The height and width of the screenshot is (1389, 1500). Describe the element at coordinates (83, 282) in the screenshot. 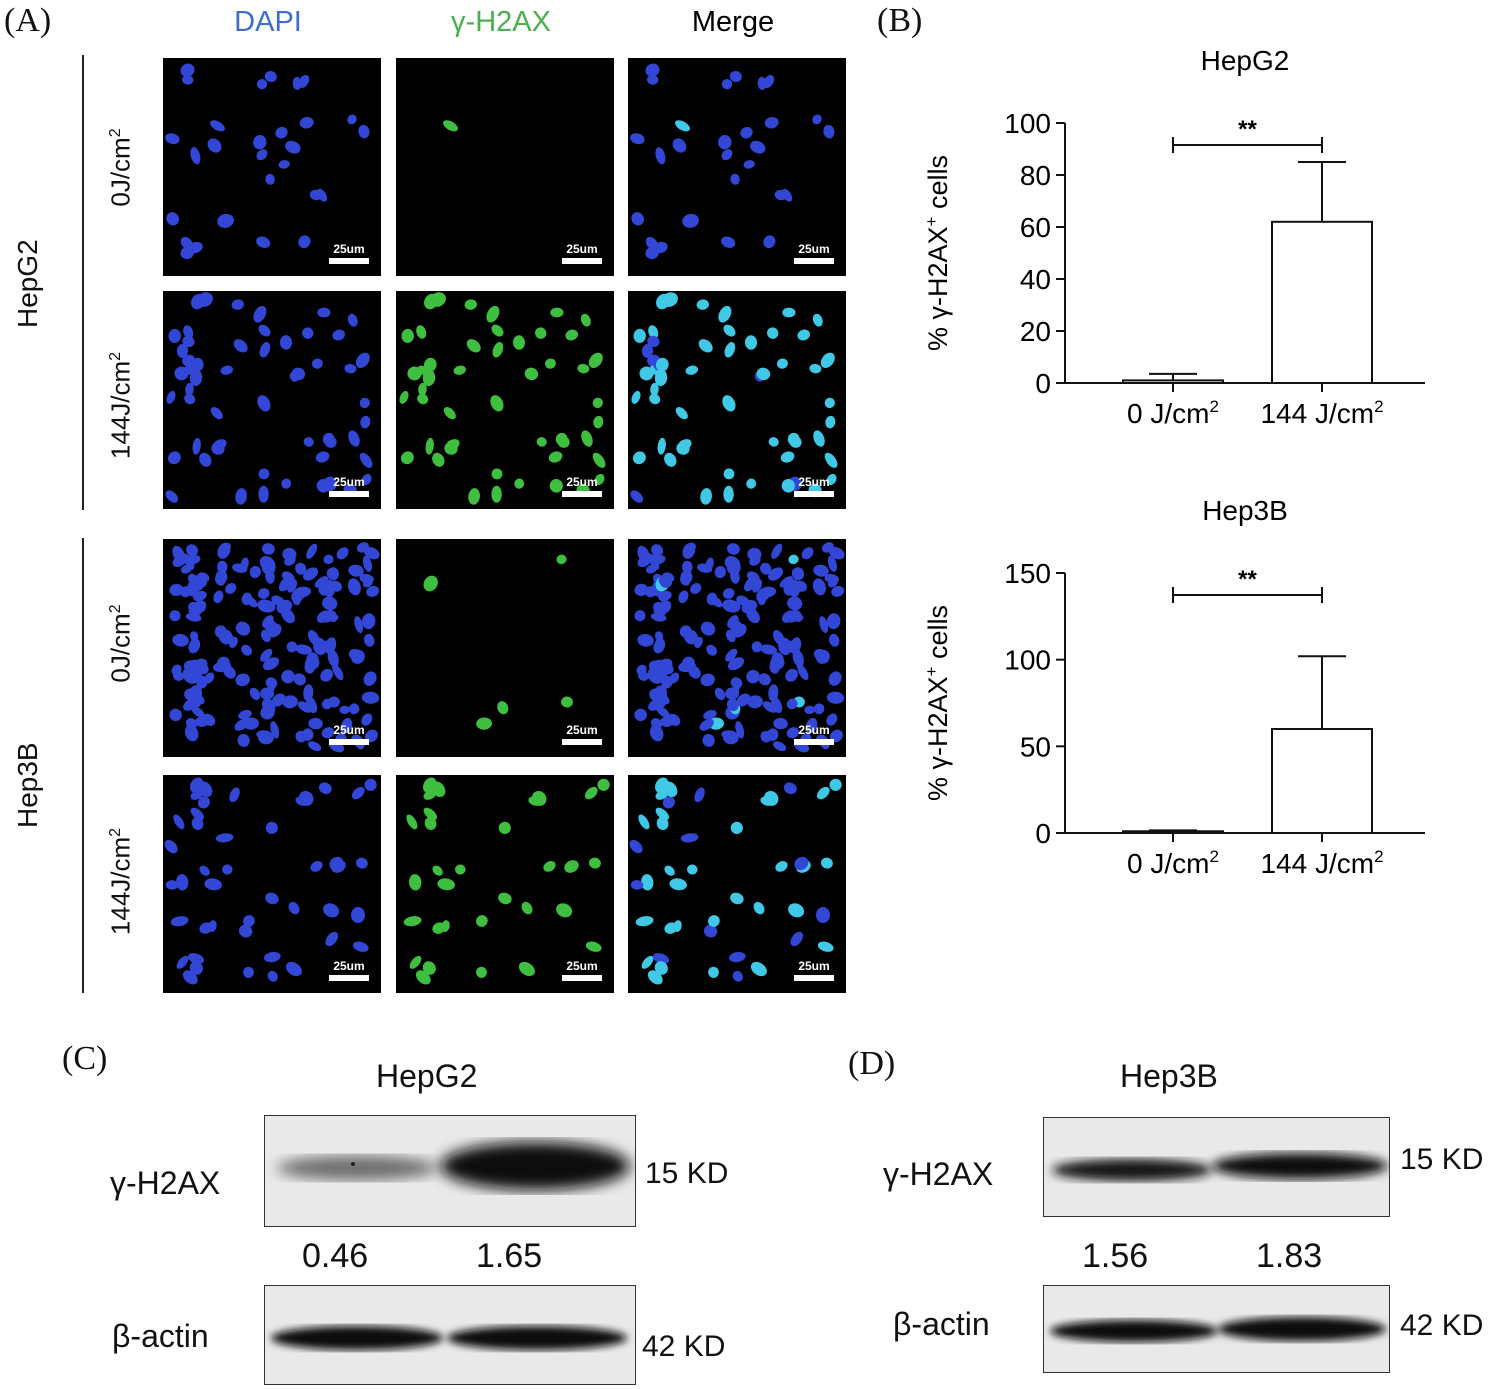

I see `hepg2-bracket` at that location.